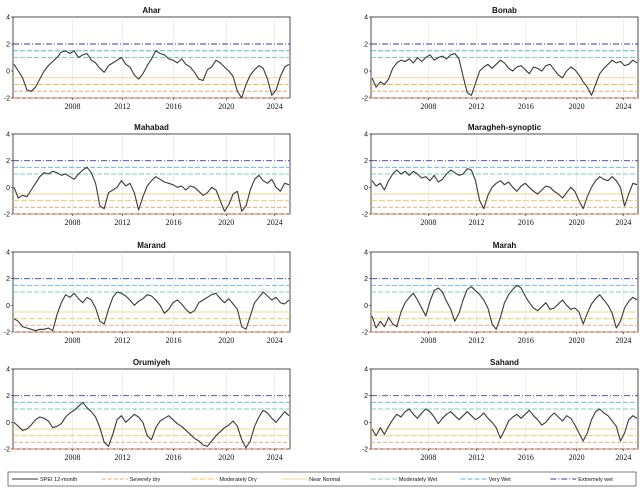 The image size is (644, 491). I want to click on panel-orumiyeh: Orumiyeh -2 0 2 4 2008 2012 2016 2020 2024, so click(147, 410).